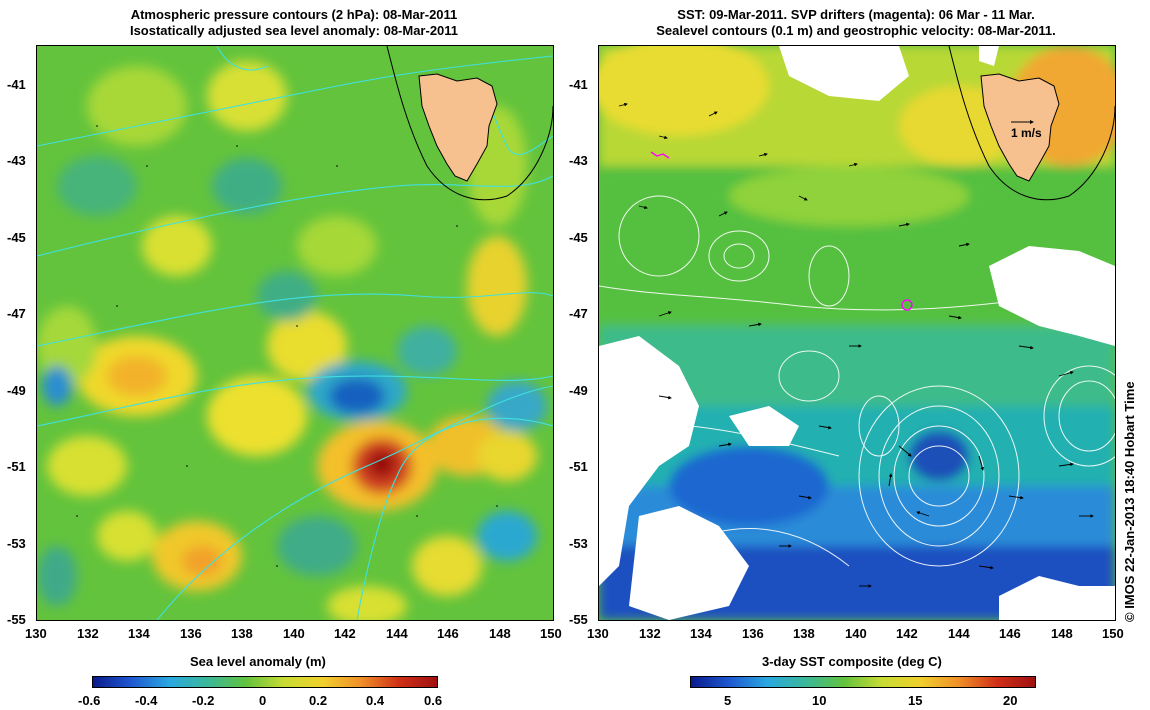 Image resolution: width=1150 pixels, height=710 pixels. Describe the element at coordinates (263, 700) in the screenshot. I see `colorbar-tick: 0` at that location.